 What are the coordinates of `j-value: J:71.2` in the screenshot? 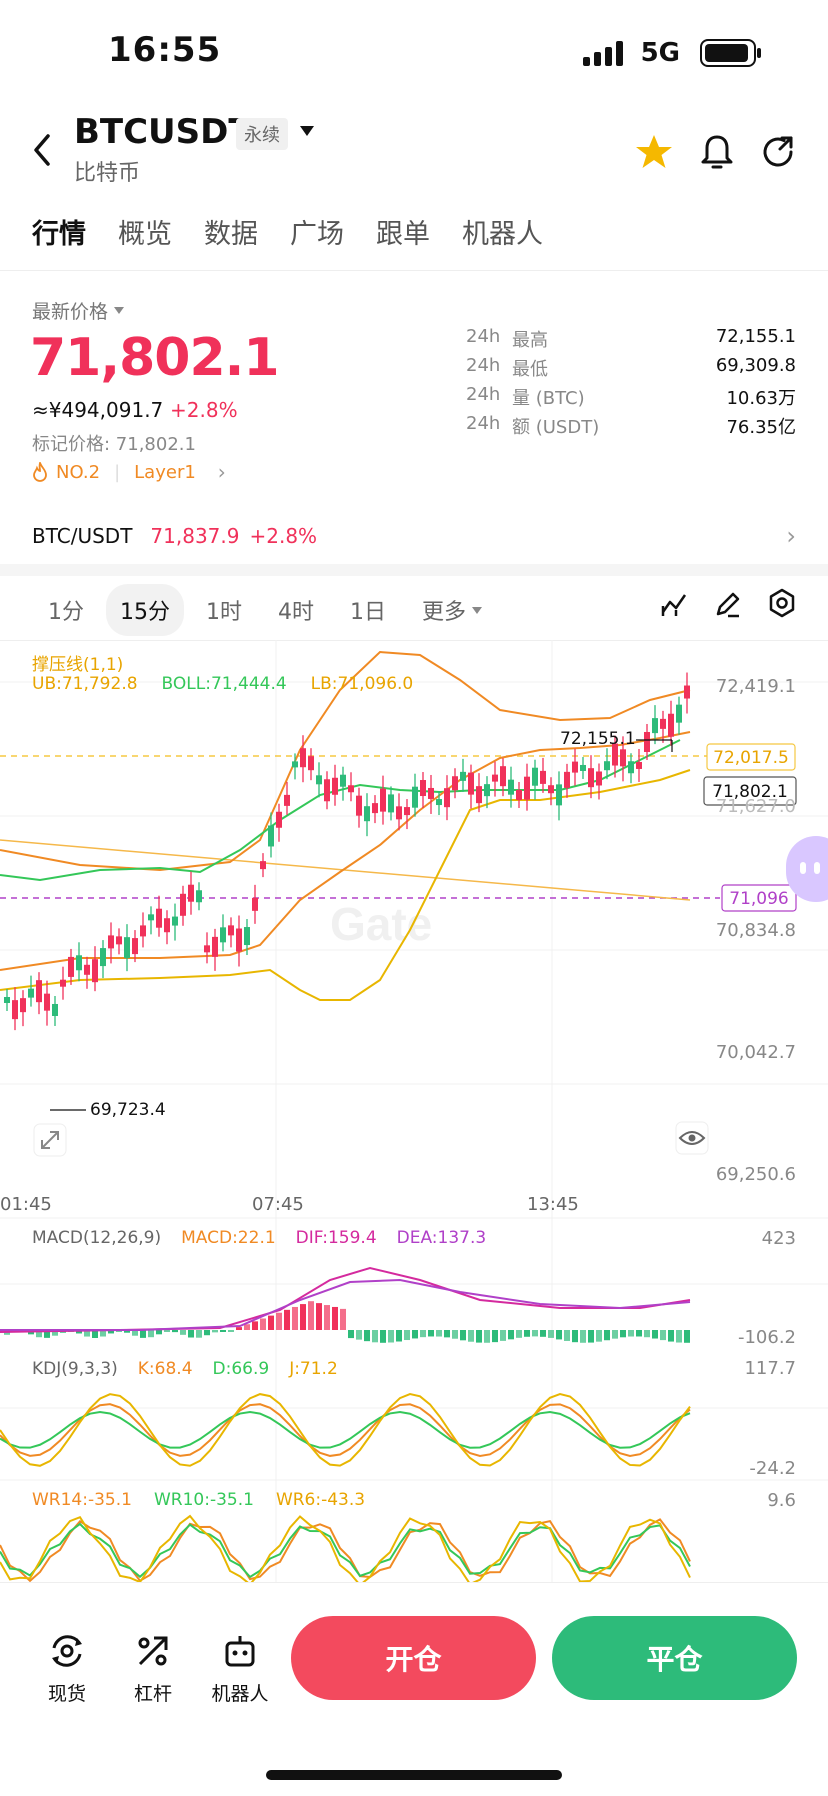 It's located at (313, 1369).